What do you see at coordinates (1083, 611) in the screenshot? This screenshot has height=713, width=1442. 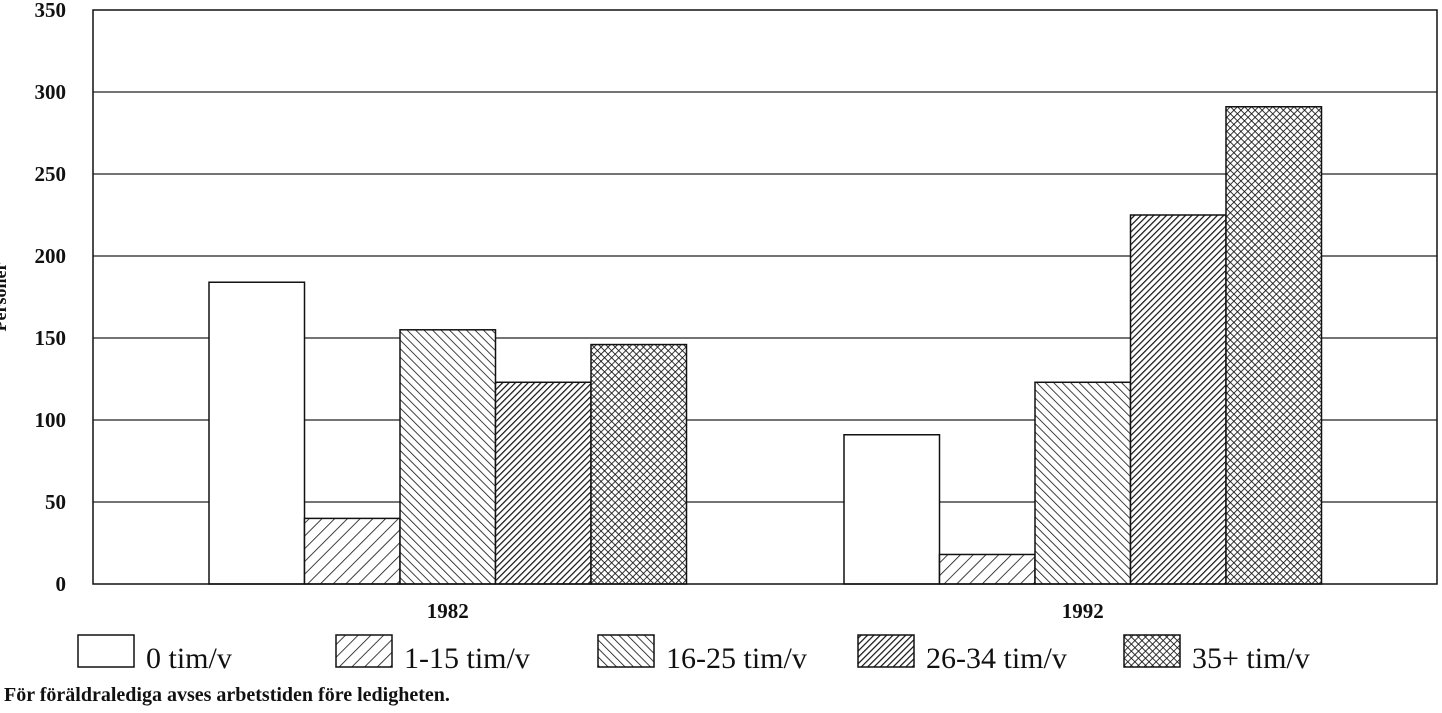 I see `x-category-label: 1992` at bounding box center [1083, 611].